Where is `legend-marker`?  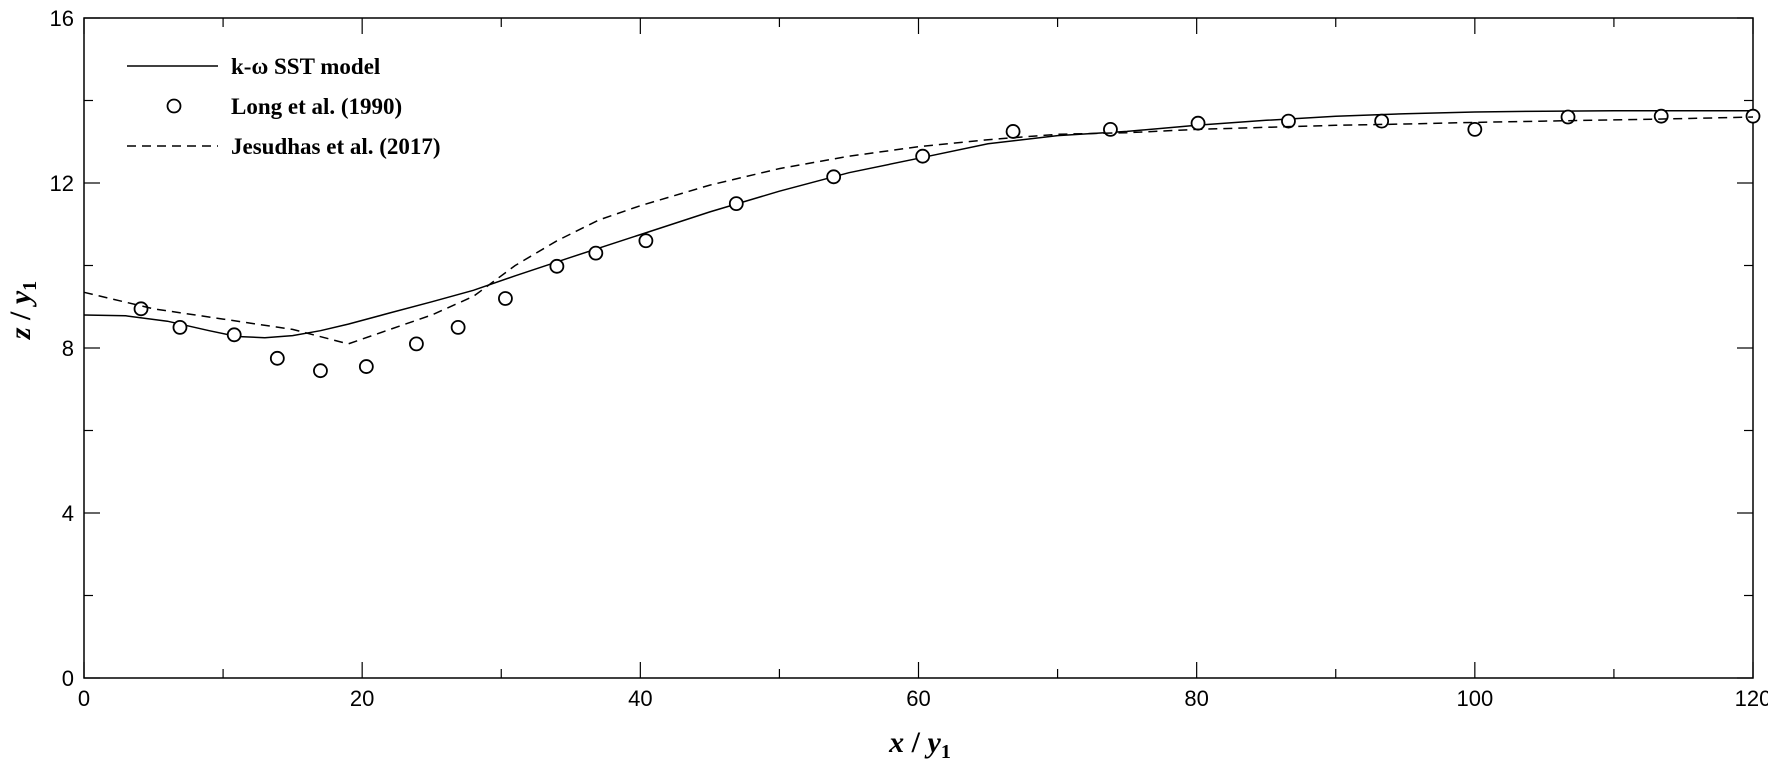
legend-marker is located at coordinates (174, 106).